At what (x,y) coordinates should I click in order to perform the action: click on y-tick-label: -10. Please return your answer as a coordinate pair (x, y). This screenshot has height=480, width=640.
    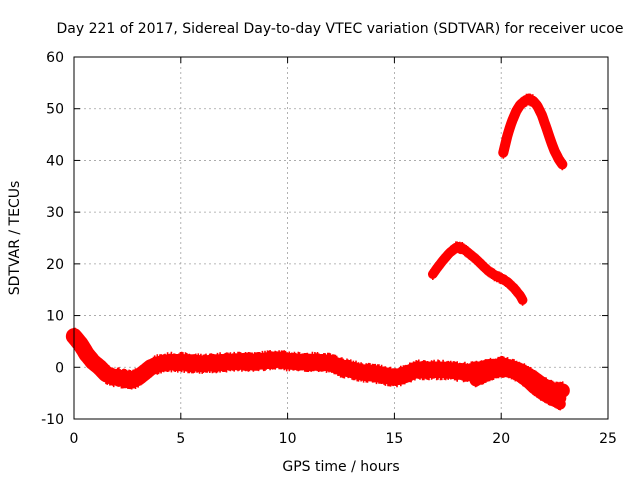
    Looking at the image, I should click on (52, 420).